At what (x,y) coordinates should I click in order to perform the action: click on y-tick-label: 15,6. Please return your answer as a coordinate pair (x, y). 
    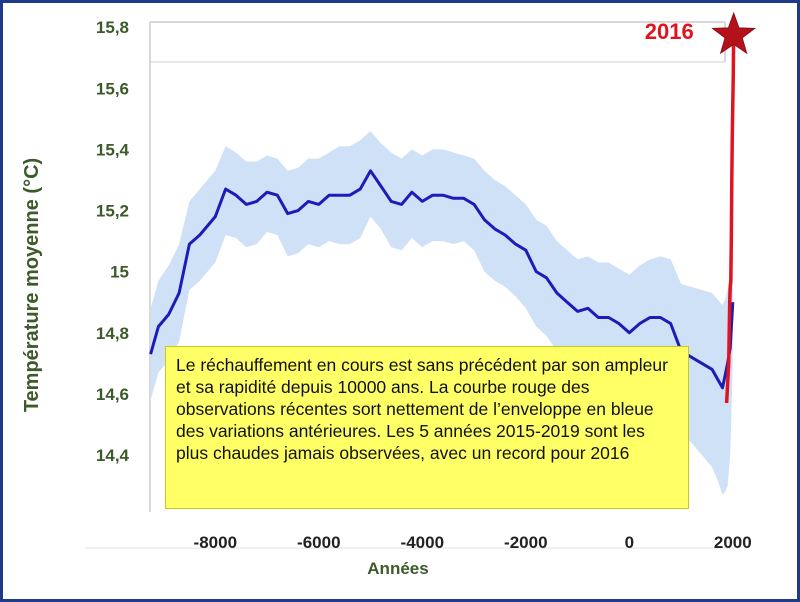
    Looking at the image, I should click on (112, 88).